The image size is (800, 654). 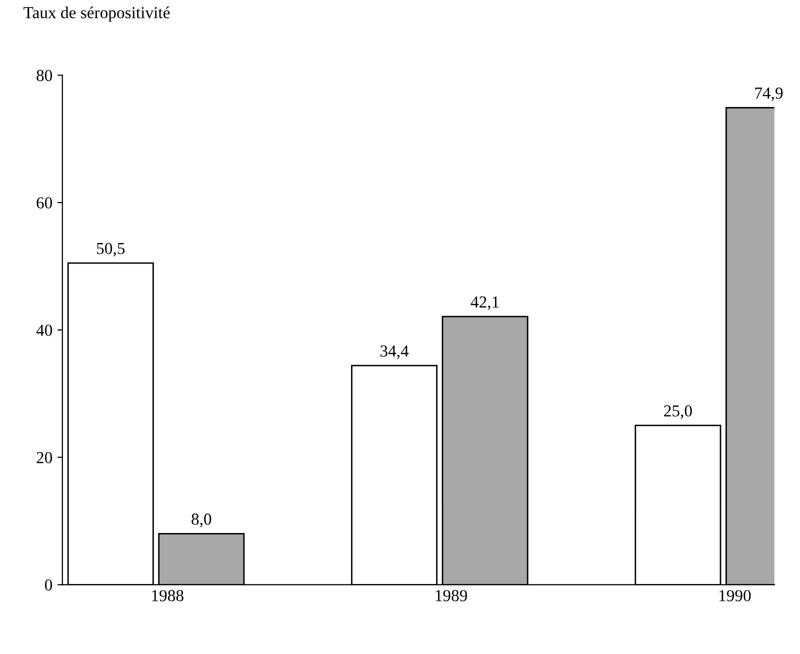 I want to click on data-label: 74,9, so click(x=769, y=95).